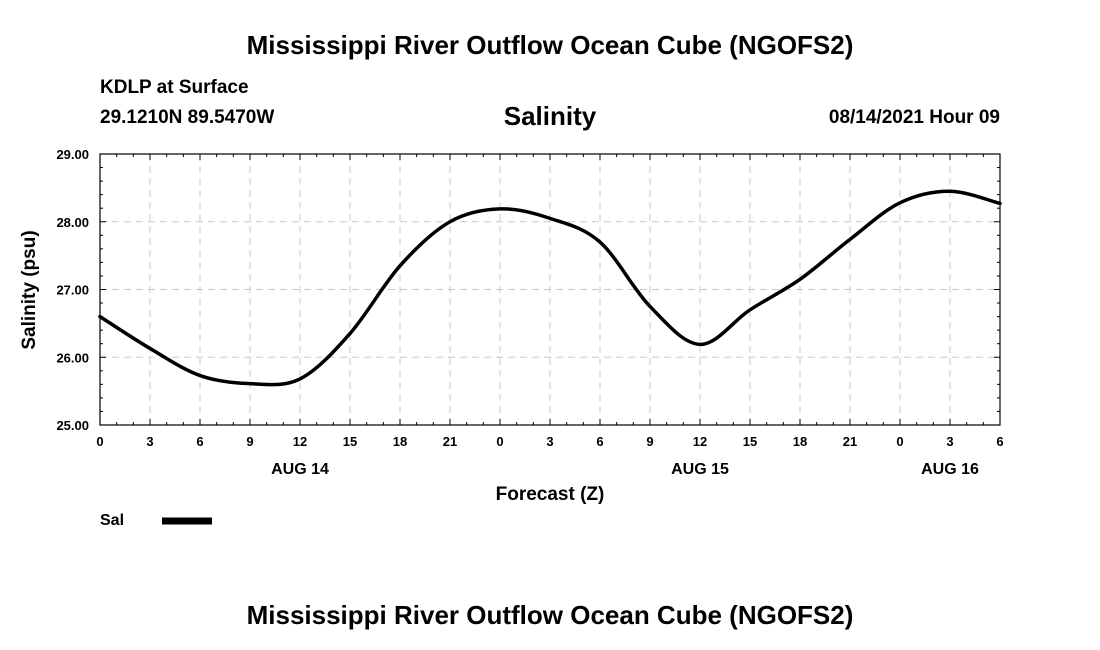 This screenshot has height=650, width=1100. Describe the element at coordinates (550, 116) in the screenshot. I see `variable-title: Salinity` at that location.